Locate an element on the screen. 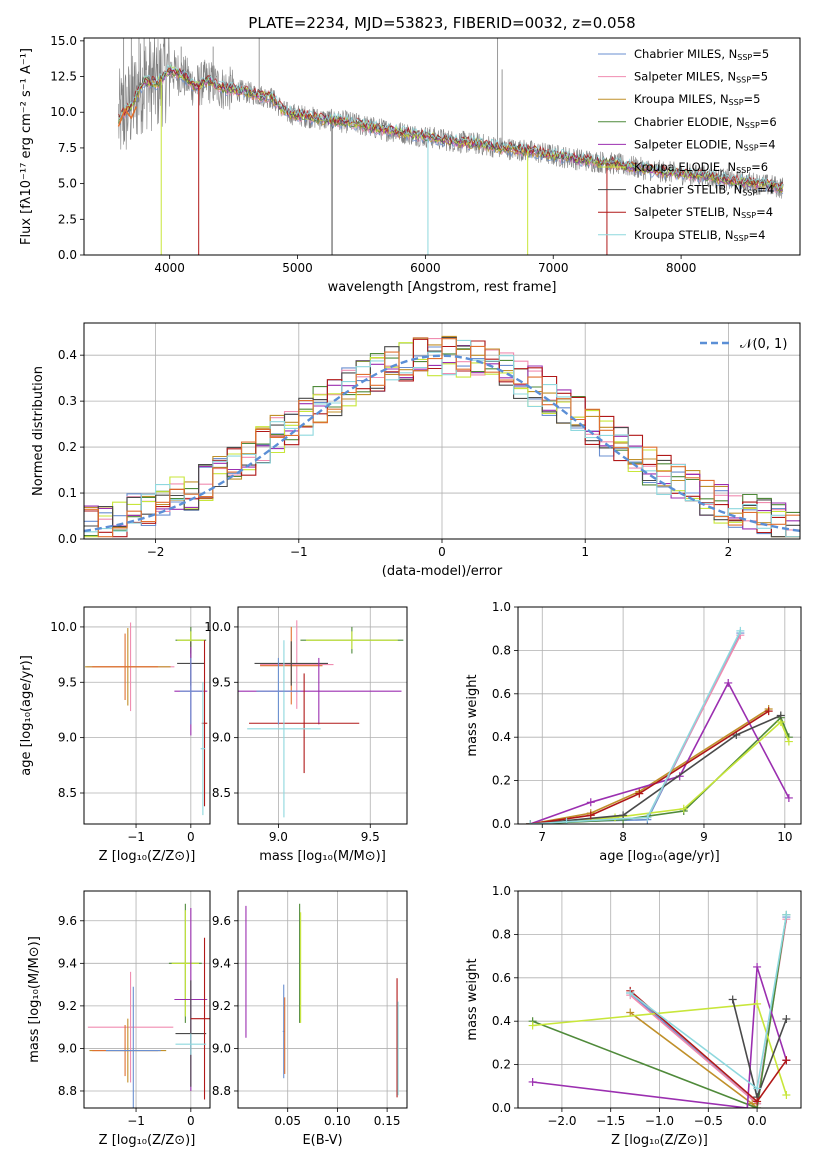 Image resolution: width=819 pixels, height=1170 pixels. spectrum-ytick-label: 12.5 is located at coordinates (63, 77).